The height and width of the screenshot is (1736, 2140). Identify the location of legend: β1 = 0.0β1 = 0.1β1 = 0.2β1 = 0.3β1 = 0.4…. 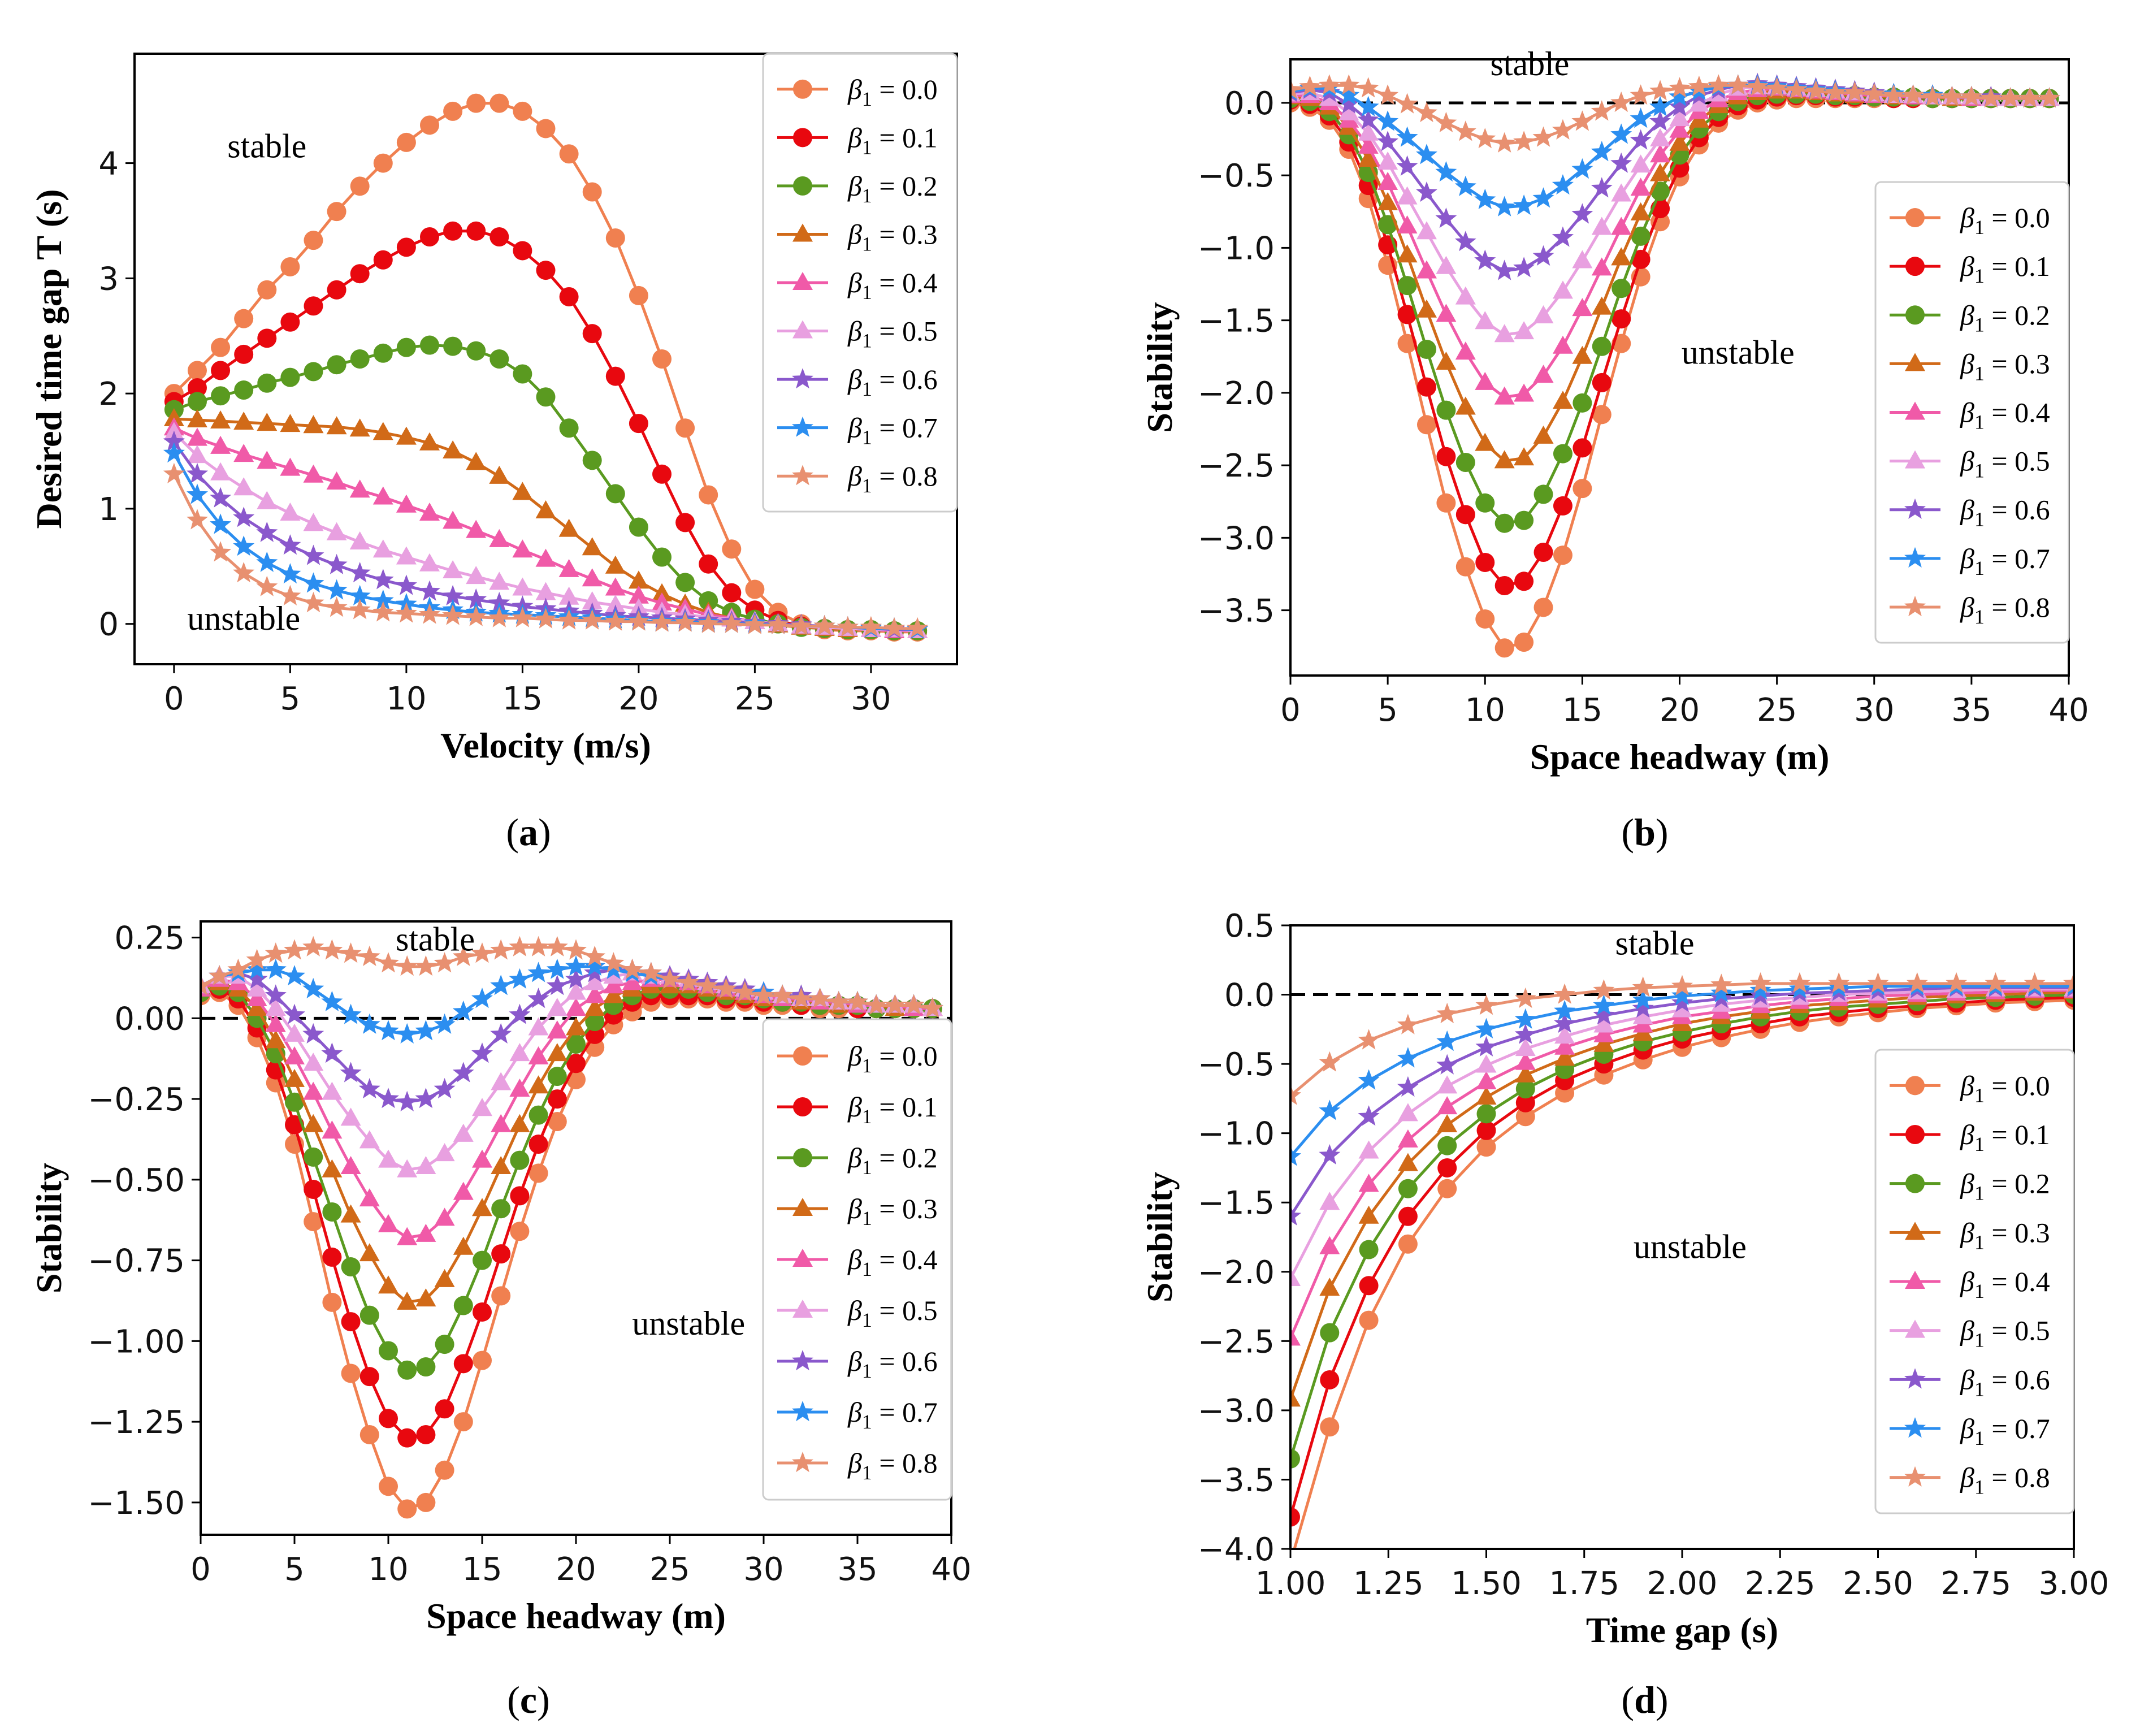
(1974, 1281).